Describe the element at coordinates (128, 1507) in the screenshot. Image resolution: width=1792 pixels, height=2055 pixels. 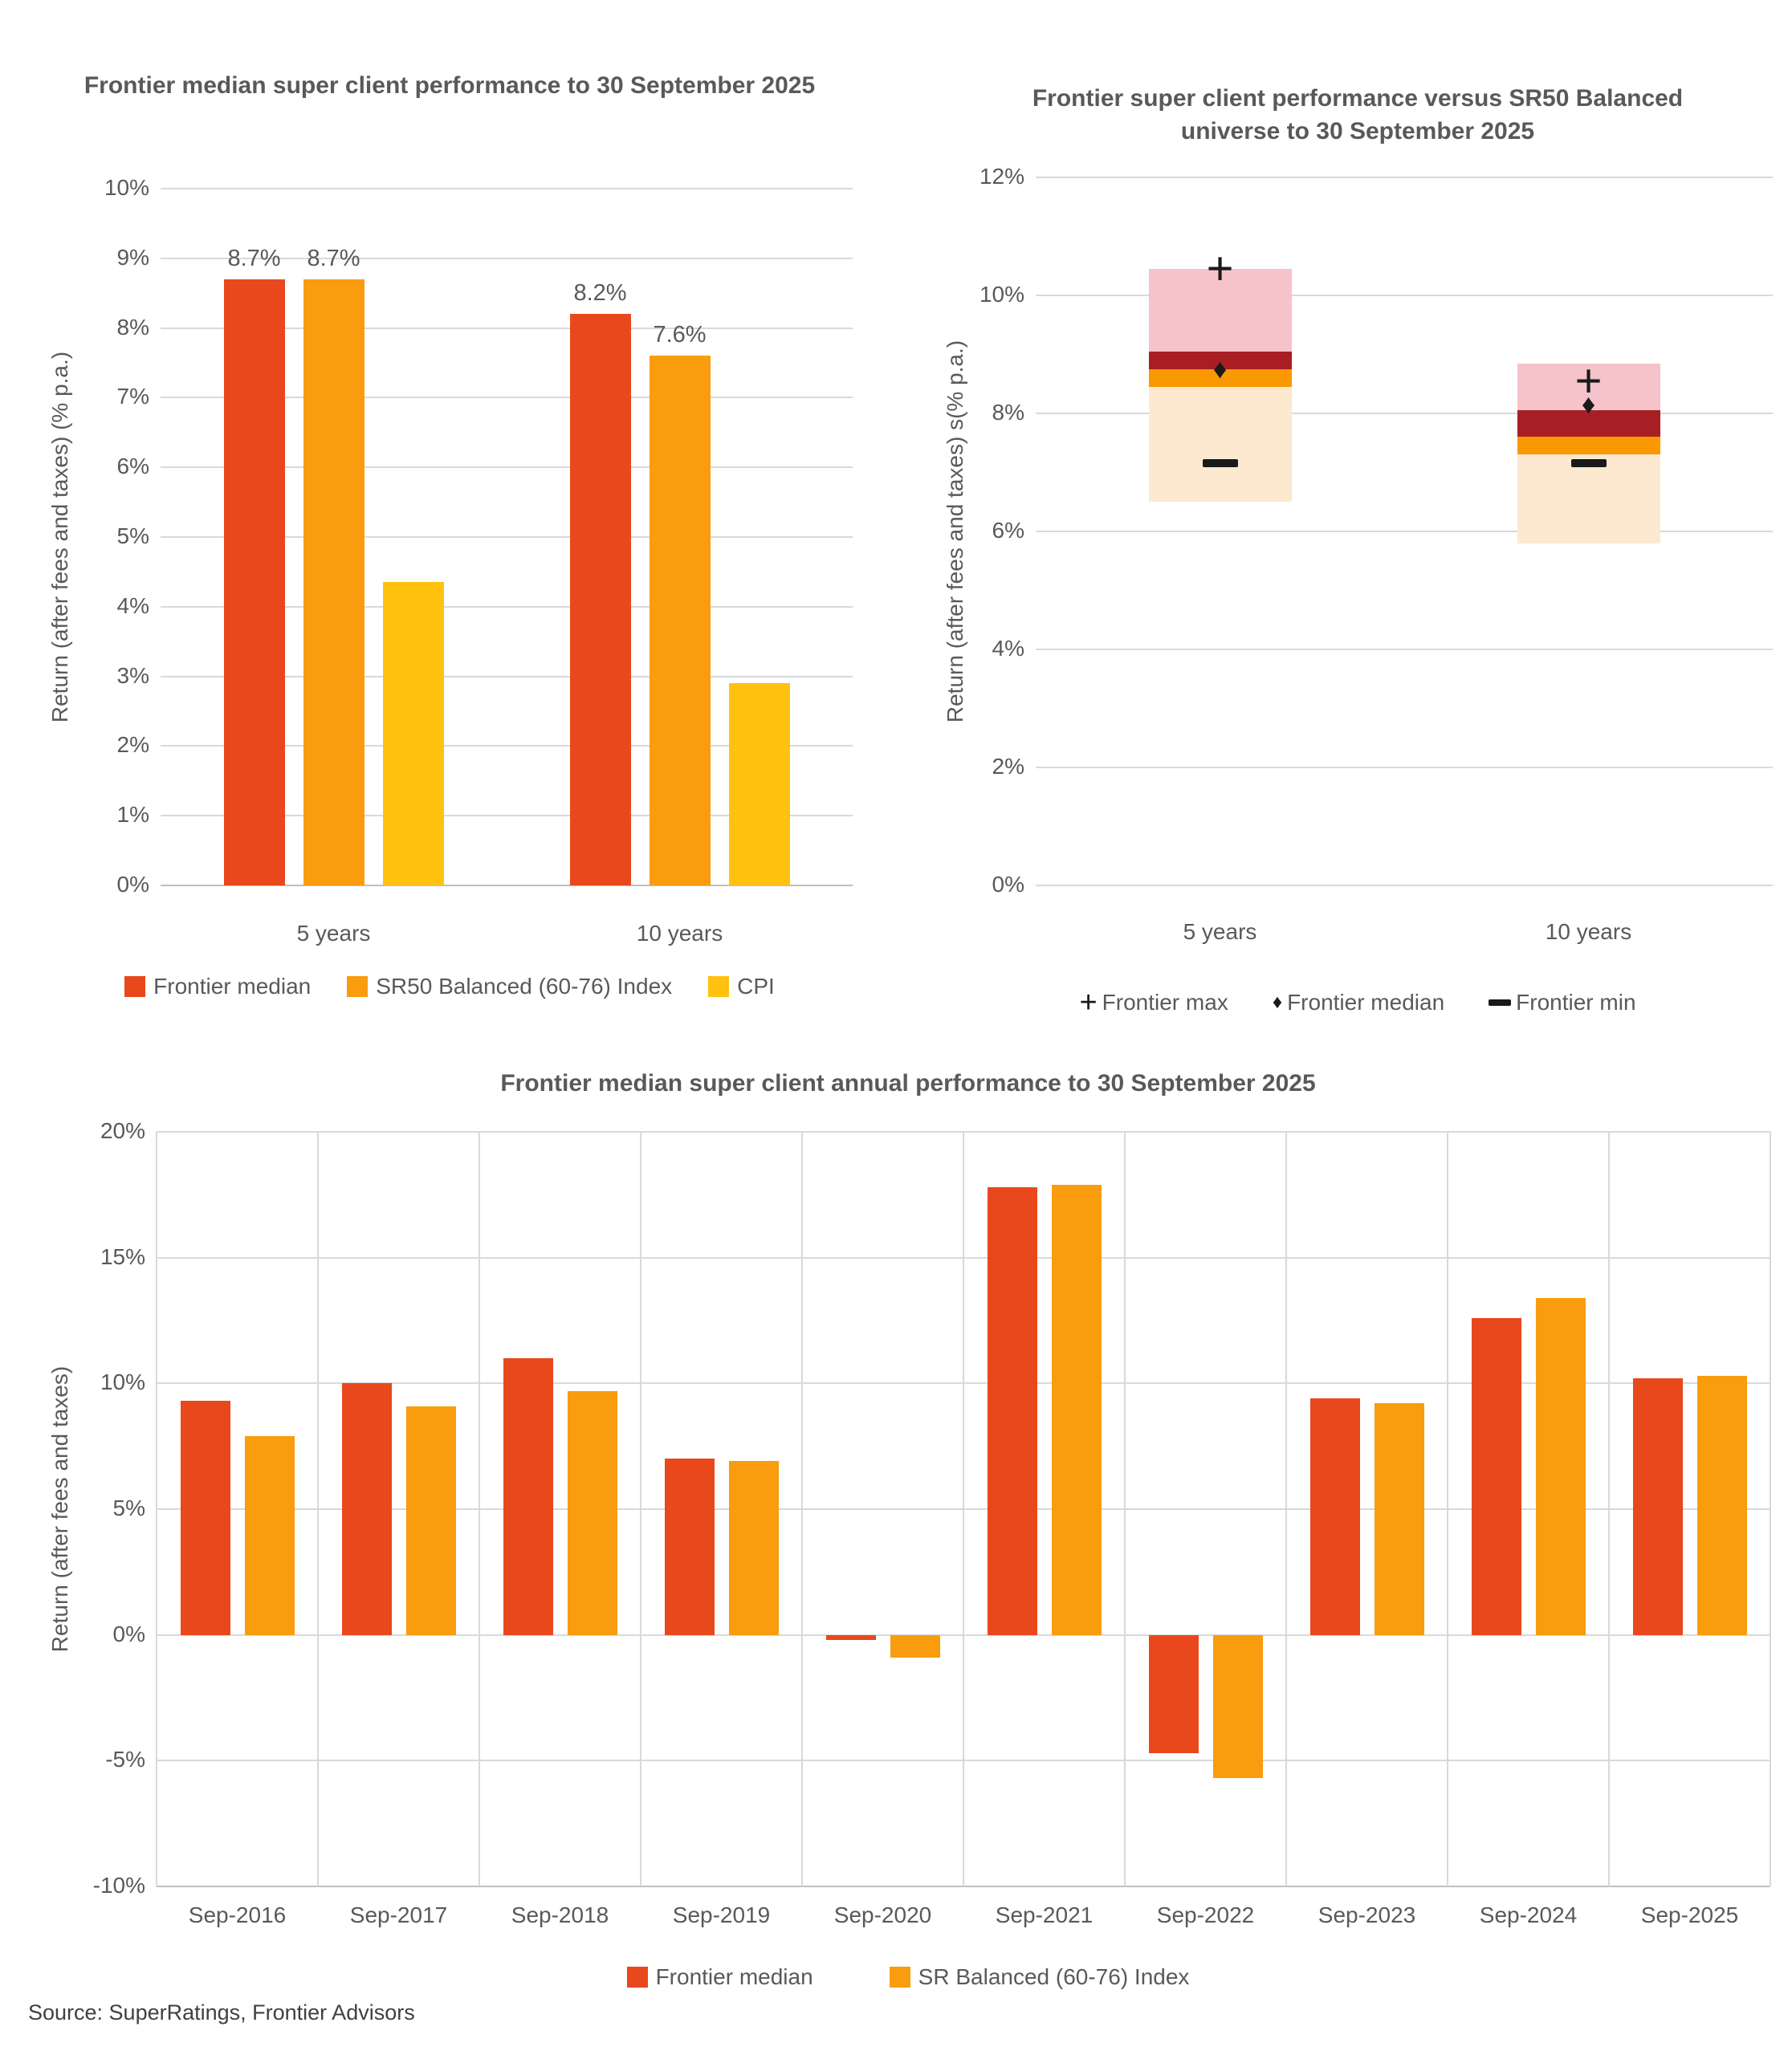
I see `y-tick-label: 5%` at that location.